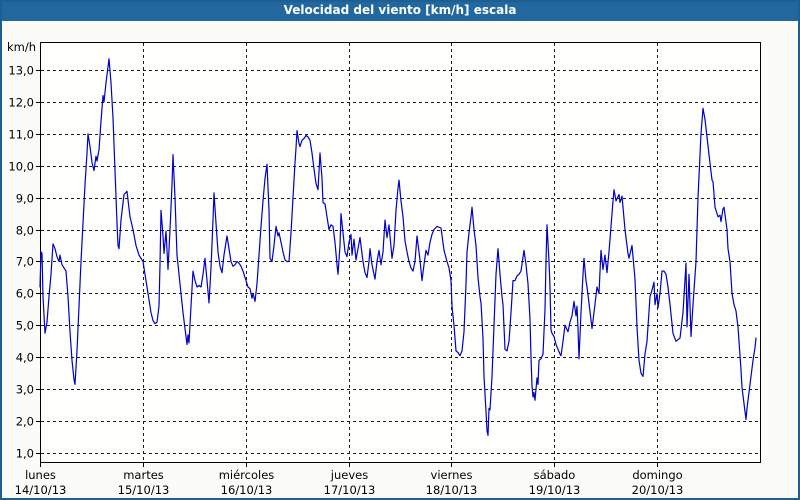 This screenshot has height=500, width=800. What do you see at coordinates (349, 475) in the screenshot?
I see `x-day-name-label: jueves` at bounding box center [349, 475].